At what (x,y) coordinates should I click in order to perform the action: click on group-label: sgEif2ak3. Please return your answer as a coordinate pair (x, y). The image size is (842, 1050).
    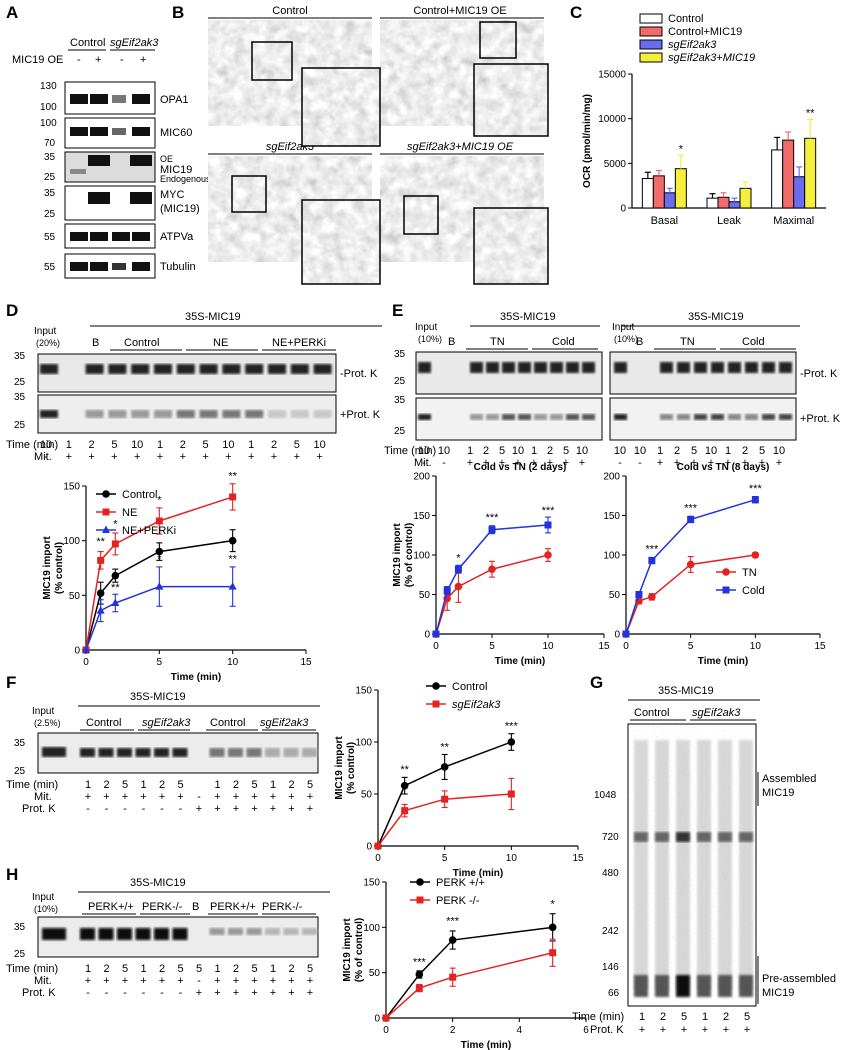
    Looking at the image, I should click on (716, 713).